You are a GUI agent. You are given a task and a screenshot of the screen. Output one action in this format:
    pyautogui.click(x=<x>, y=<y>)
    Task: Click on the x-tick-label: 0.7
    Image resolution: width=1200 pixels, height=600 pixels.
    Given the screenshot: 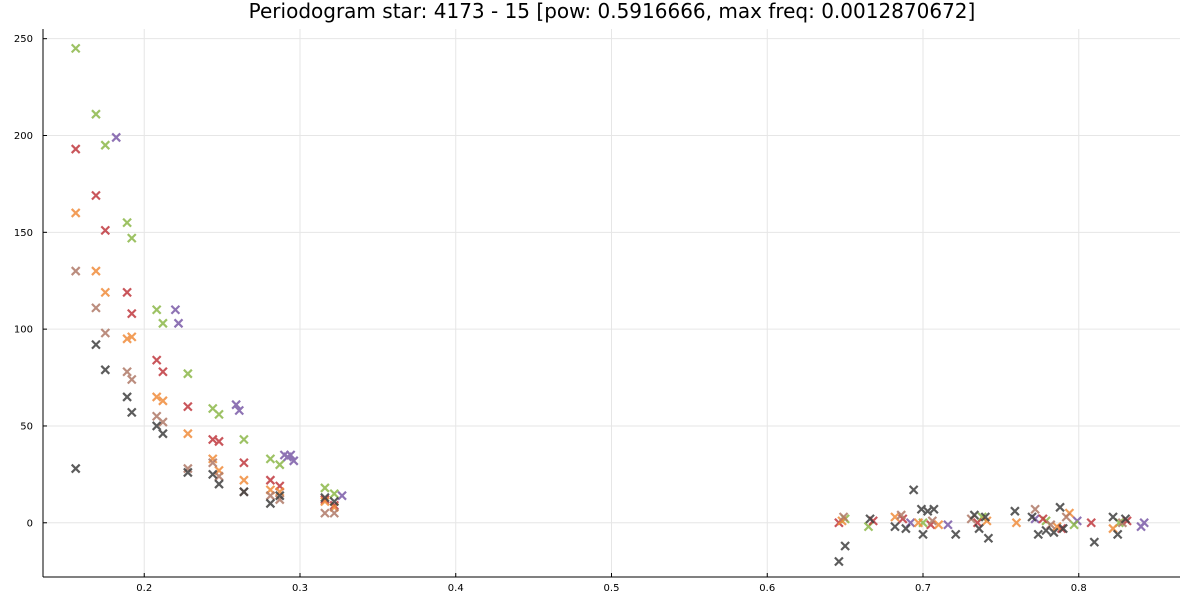 What is the action you would take?
    pyautogui.click(x=923, y=588)
    